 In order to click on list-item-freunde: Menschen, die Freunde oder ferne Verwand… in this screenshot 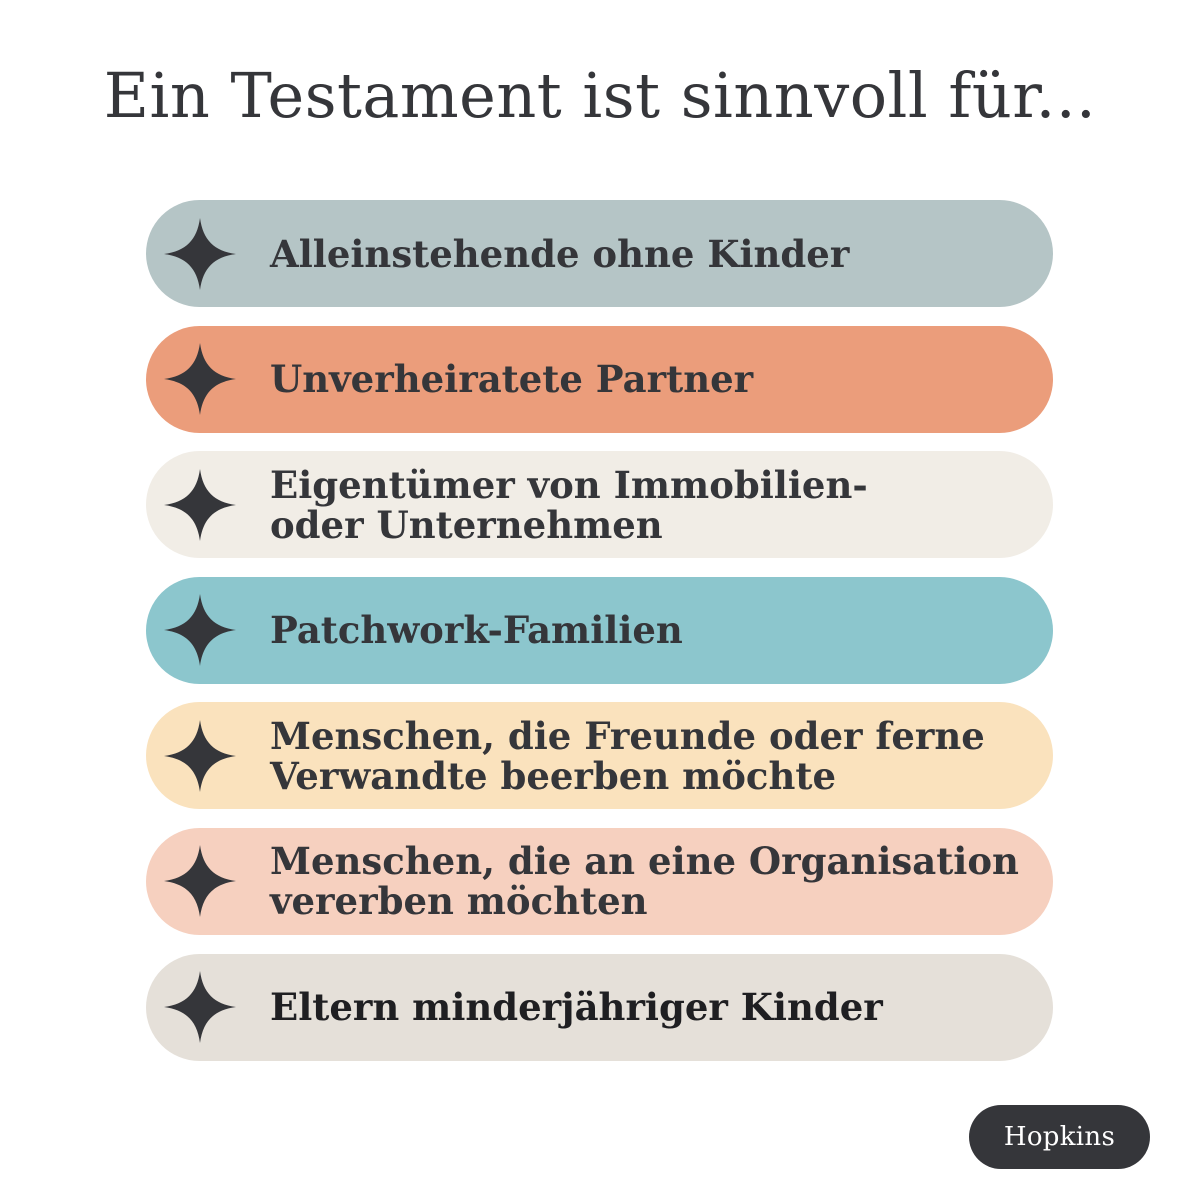, I will do `click(599, 756)`.